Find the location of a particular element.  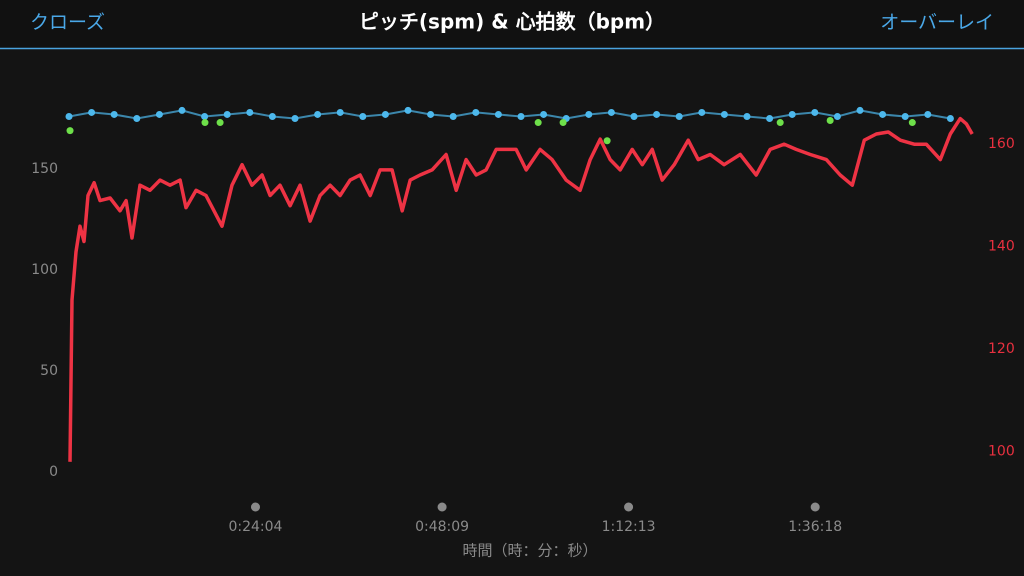

overlay-button: オーバーレイ is located at coordinates (937, 23).